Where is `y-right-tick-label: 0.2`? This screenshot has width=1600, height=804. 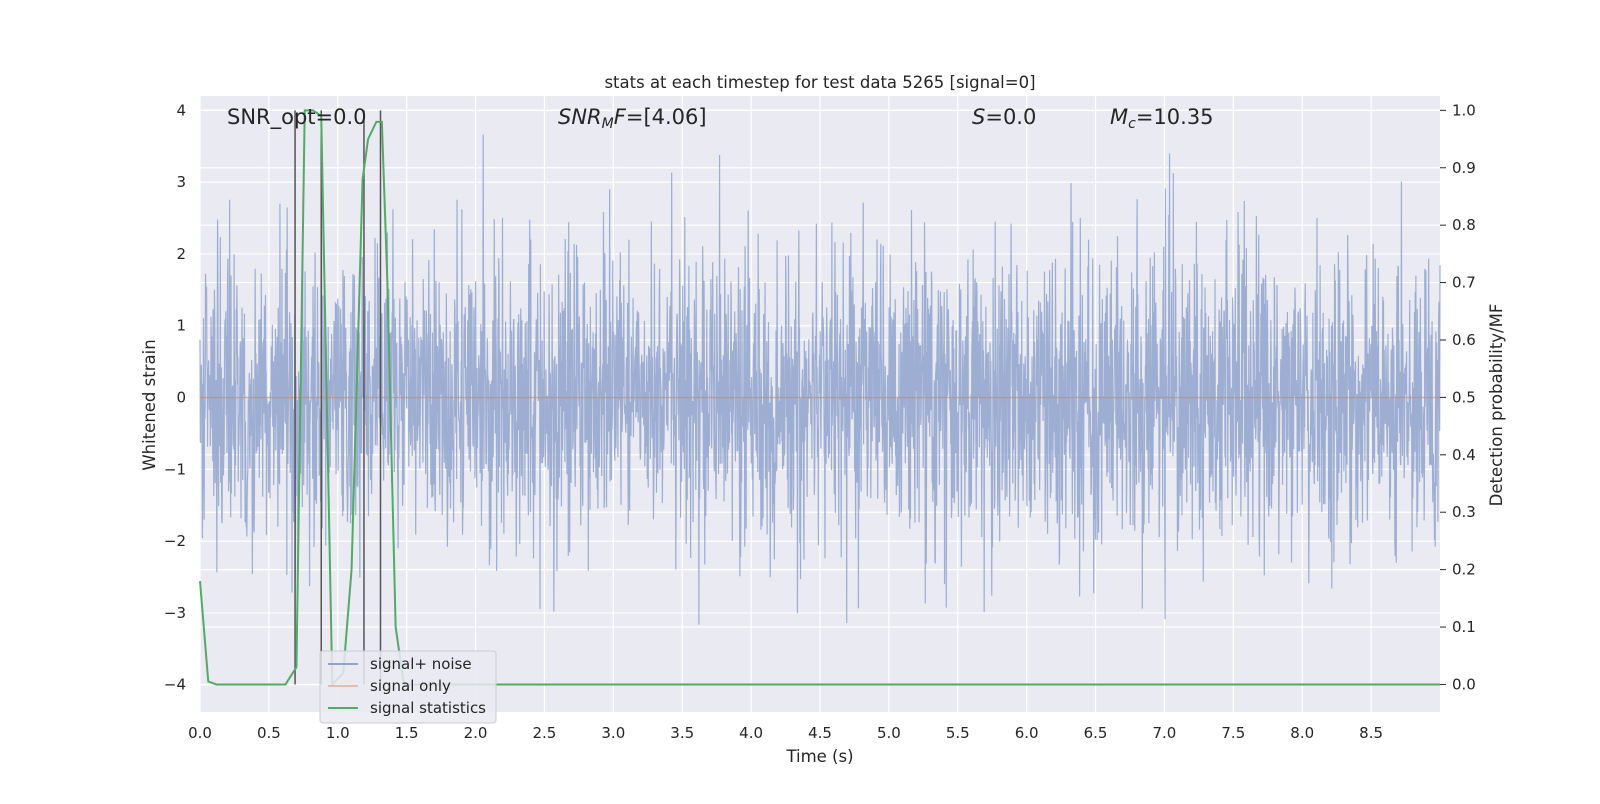
y-right-tick-label: 0.2 is located at coordinates (1464, 570).